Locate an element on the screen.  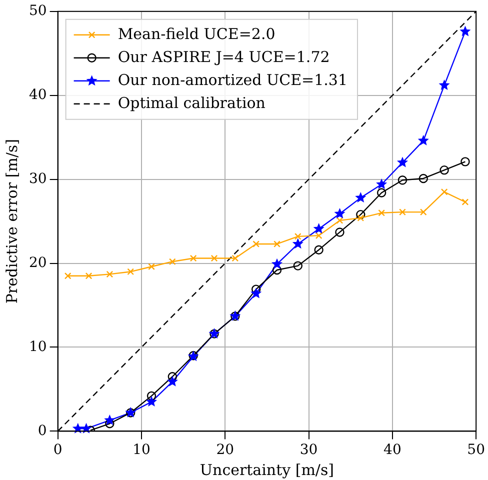
y-axis-title: Predictive error [m/s] is located at coordinates (11, 221).